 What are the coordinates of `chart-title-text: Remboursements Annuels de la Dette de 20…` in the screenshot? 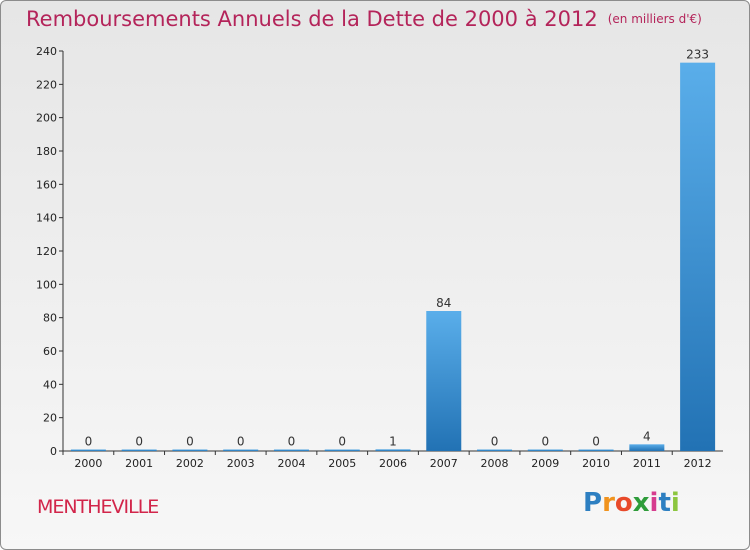 It's located at (312, 19).